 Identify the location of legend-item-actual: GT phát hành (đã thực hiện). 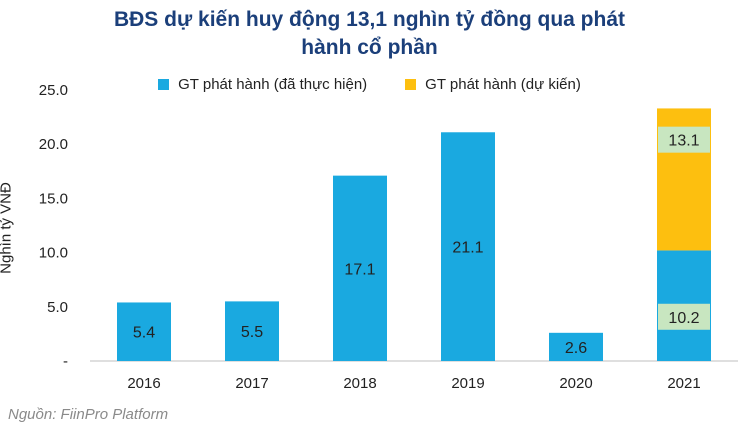
(262, 84).